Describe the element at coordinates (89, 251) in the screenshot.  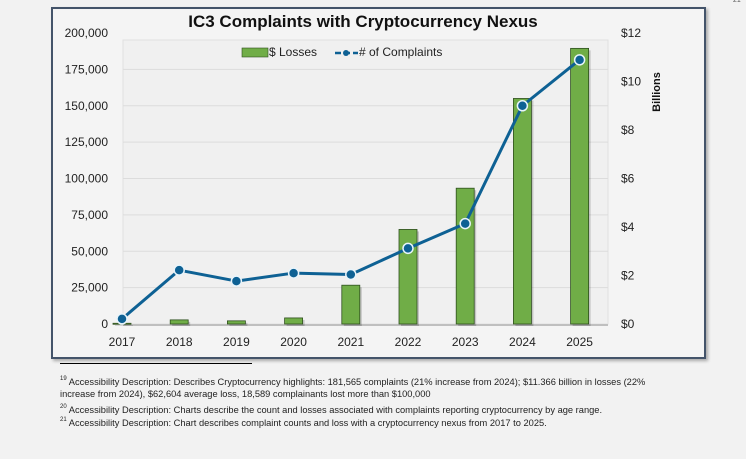
I see `left-axis-tick-label: 50,000` at that location.